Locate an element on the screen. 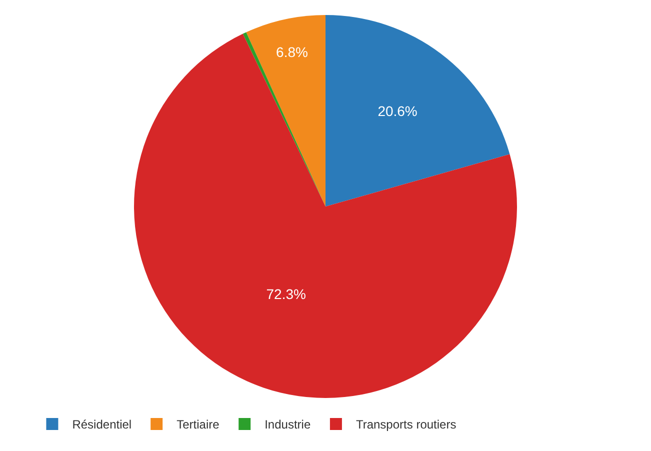 The image size is (651, 451). data-label: 20.6% is located at coordinates (398, 111).